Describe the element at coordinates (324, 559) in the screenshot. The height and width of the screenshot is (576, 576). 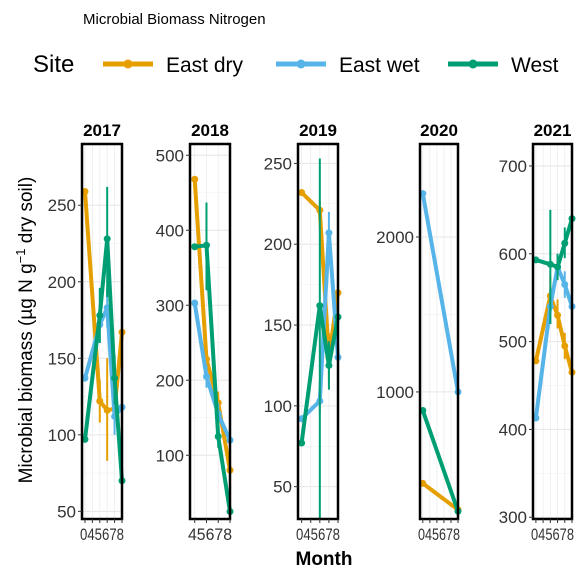
I see `x-axis-label: Month` at that location.